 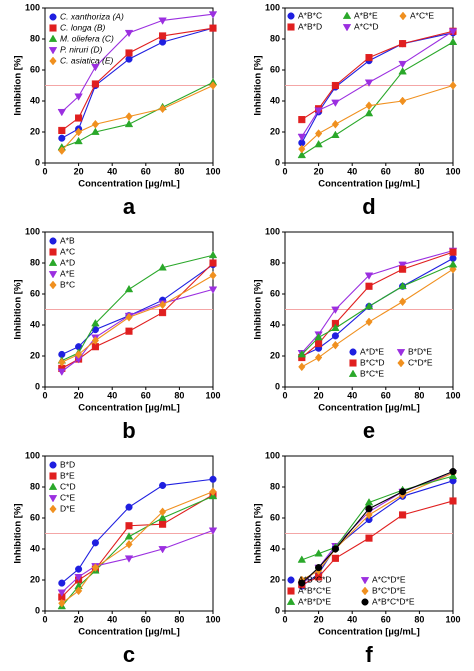 What do you see at coordinates (368, 206) in the screenshot?
I see `panel-label: d` at bounding box center [368, 206].